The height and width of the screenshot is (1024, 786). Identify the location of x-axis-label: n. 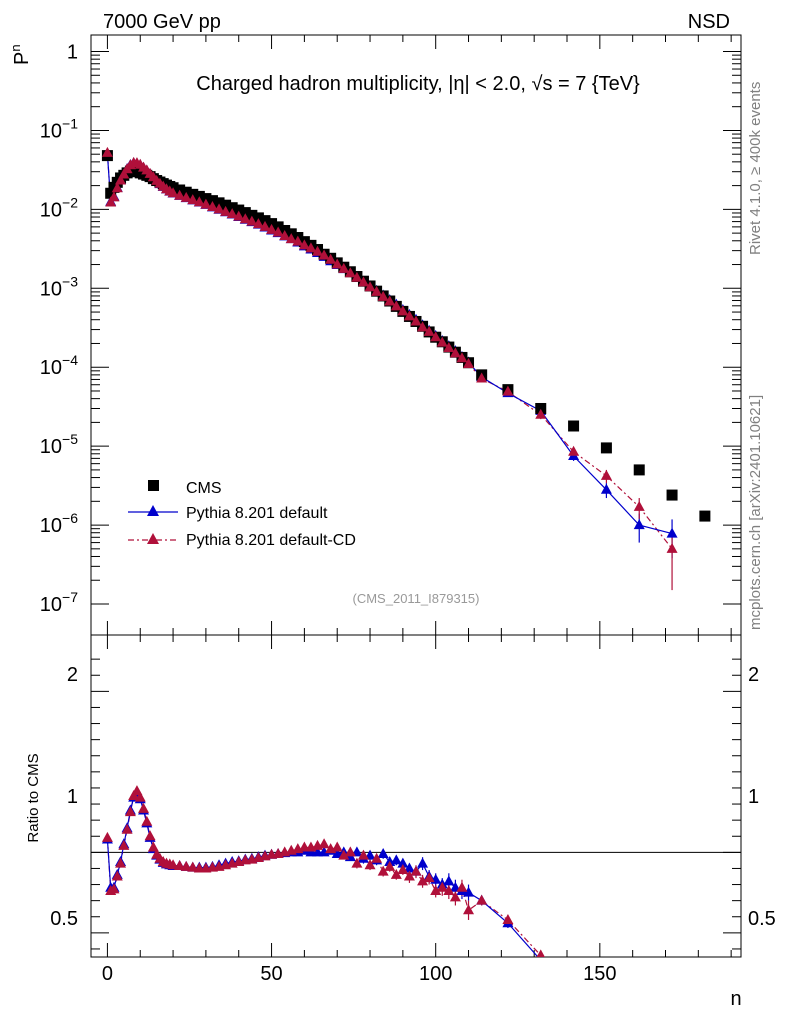
(735, 999).